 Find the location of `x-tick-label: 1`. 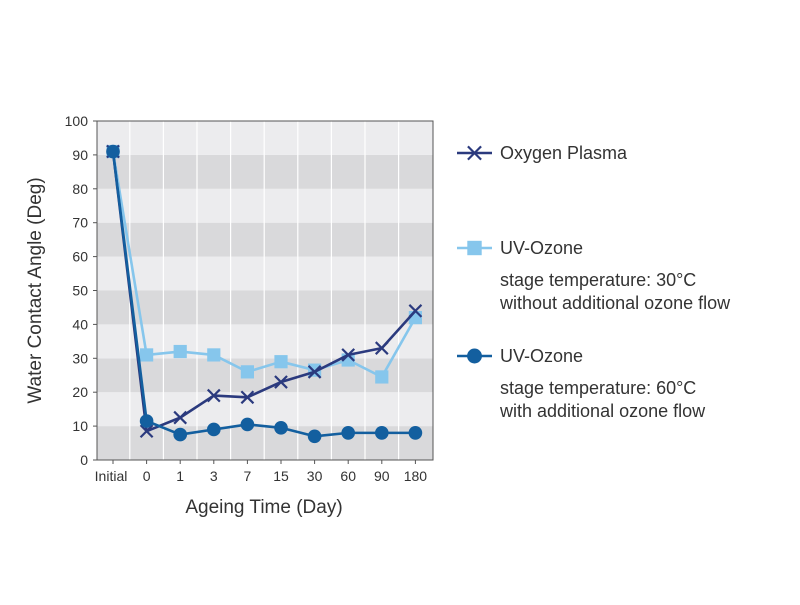

x-tick-label: 1 is located at coordinates (180, 476).